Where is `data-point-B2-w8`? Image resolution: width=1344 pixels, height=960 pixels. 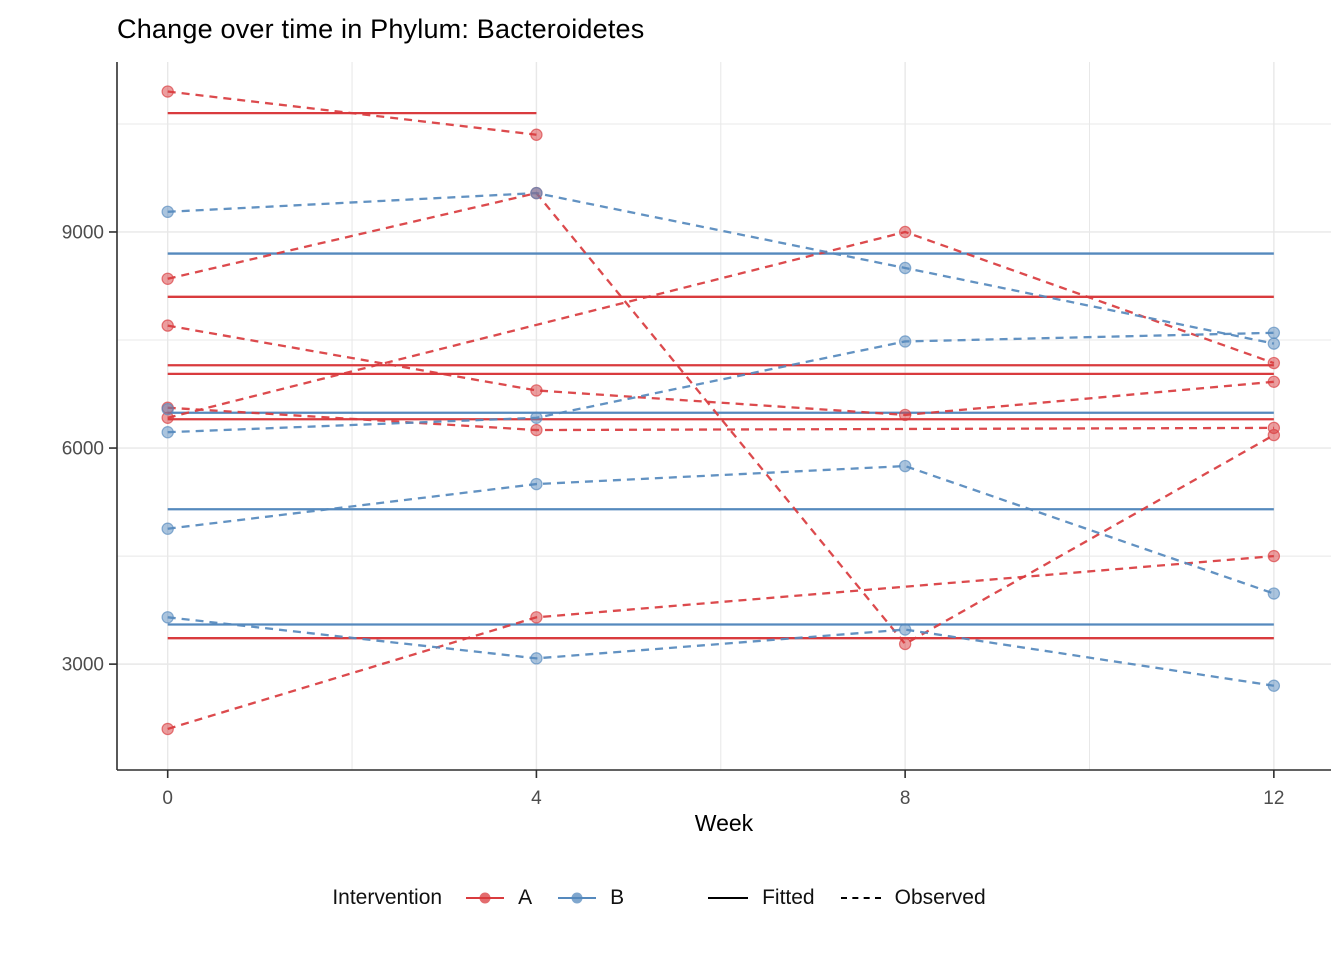
data-point-B2-w8 is located at coordinates (905, 341).